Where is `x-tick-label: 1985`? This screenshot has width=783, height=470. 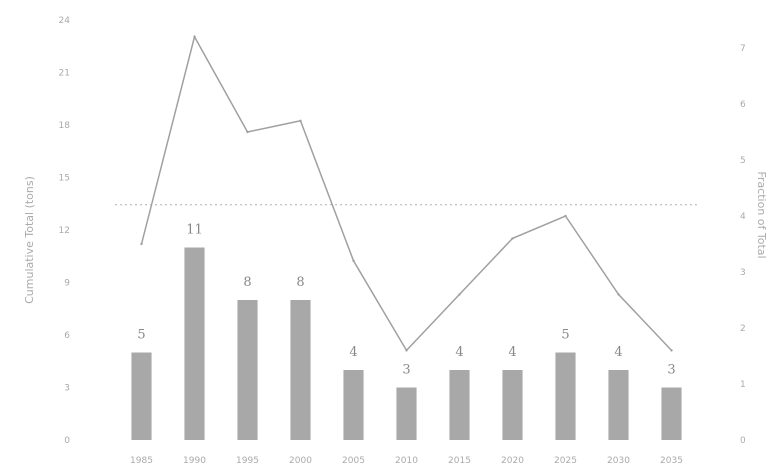 x-tick-label: 1985 is located at coordinates (141, 461).